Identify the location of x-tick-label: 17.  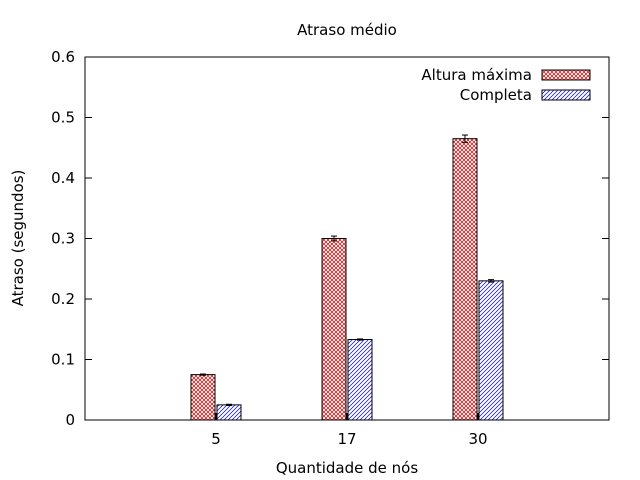
(346, 439).